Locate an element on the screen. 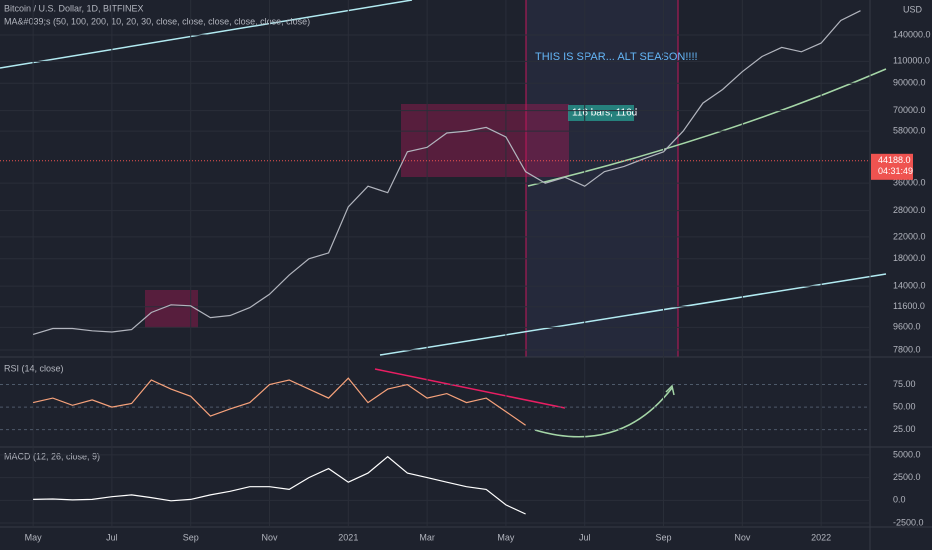 The width and height of the screenshot is (932, 550). symbol: Bitcoin / U.S. Dollar, 1D, BITFINEX is located at coordinates (74, 8).